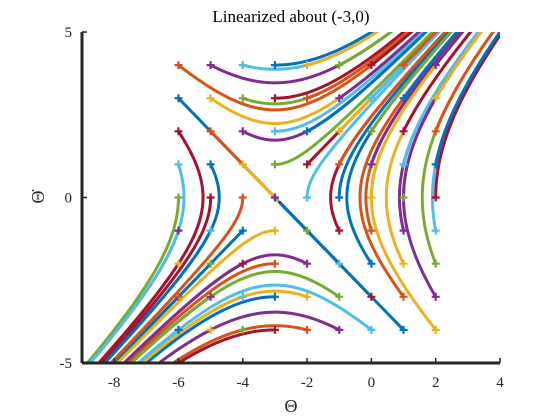 This screenshot has width=560, height=420. Describe the element at coordinates (69, 199) in the screenshot. I see `y-tick-label: 0` at that location.